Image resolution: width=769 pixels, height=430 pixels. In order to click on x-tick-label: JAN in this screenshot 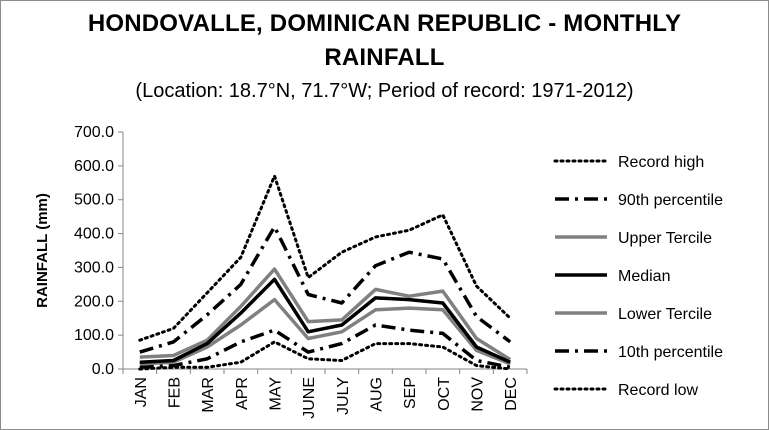, I will do `click(141, 392)`.